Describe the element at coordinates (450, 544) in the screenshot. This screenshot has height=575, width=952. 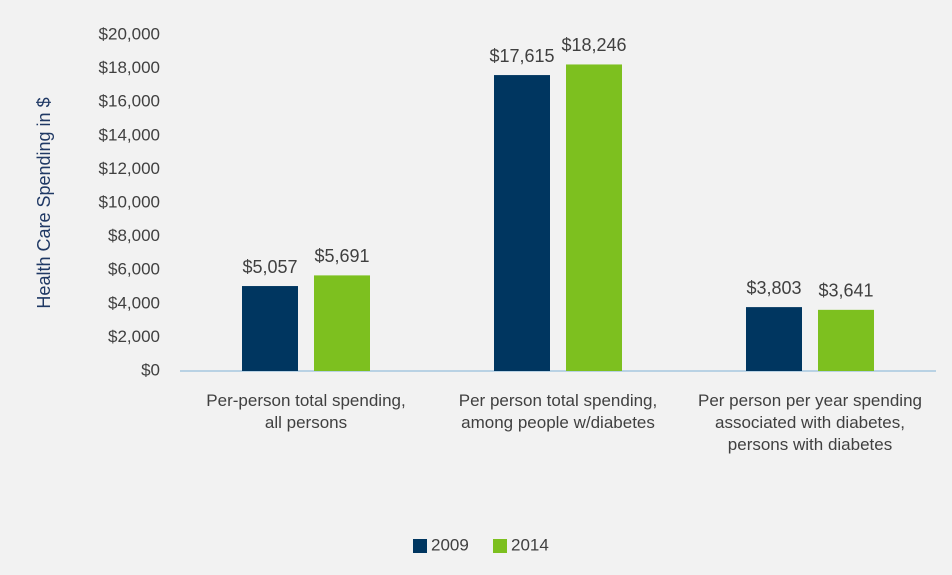
I see `legend-label: 2009` at that location.